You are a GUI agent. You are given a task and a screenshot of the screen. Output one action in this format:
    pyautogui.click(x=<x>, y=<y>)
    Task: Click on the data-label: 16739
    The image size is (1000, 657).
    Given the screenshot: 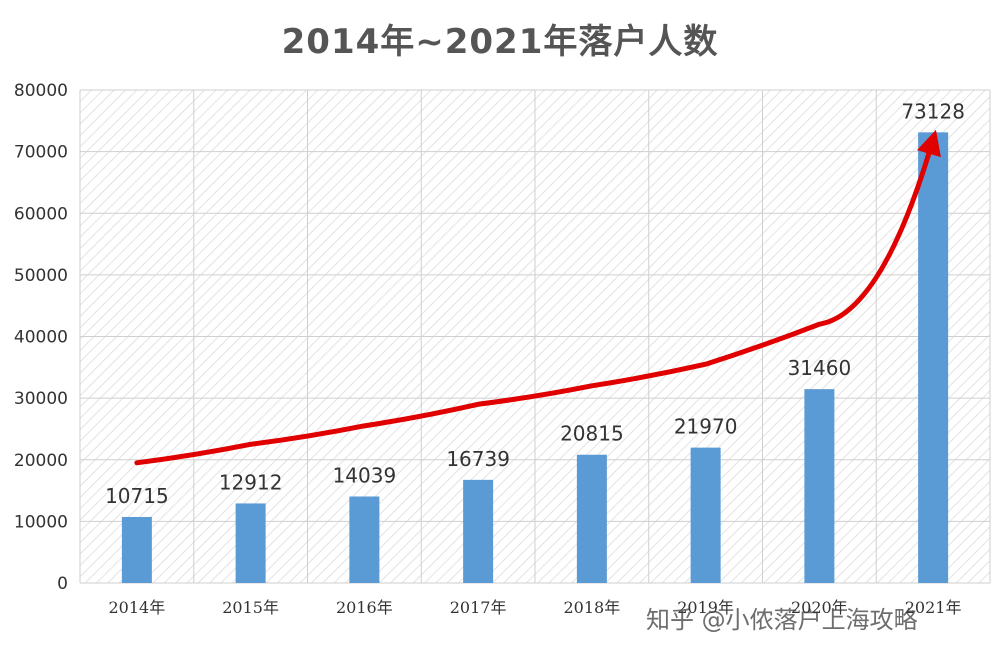 What is the action you would take?
    pyautogui.click(x=478, y=459)
    